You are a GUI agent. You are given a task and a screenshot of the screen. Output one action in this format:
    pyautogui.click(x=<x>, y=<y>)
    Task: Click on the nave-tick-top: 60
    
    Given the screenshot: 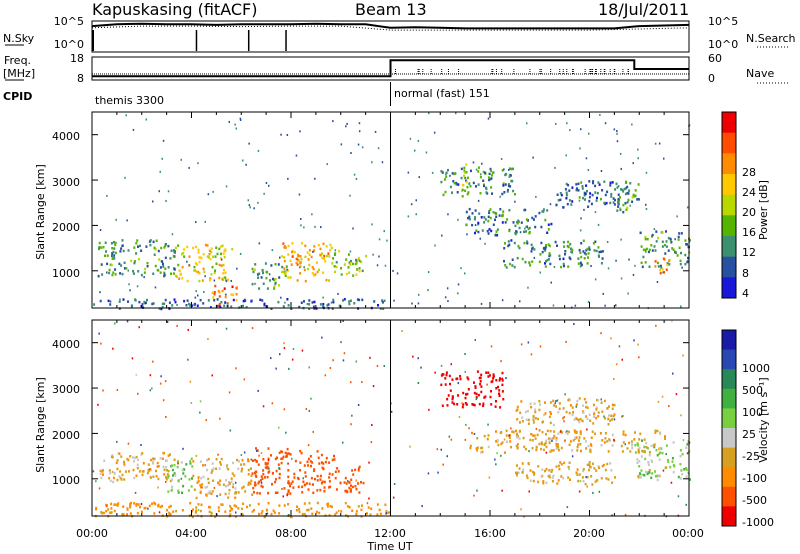 What is the action you would take?
    pyautogui.click(x=715, y=58)
    